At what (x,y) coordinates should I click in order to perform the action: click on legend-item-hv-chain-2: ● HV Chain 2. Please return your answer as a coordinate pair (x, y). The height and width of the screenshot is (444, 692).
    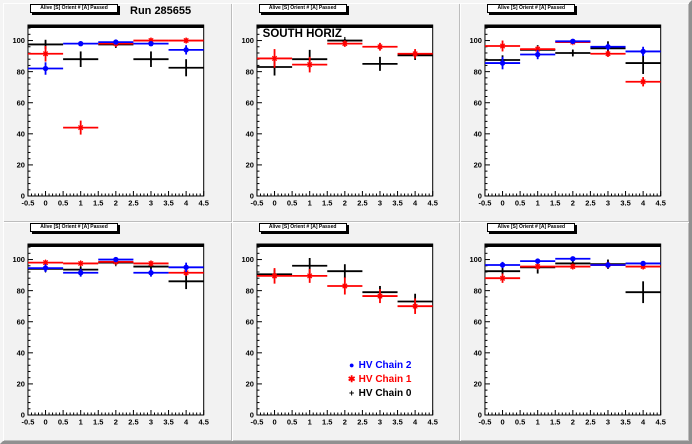
    Looking at the image, I should click on (378, 365).